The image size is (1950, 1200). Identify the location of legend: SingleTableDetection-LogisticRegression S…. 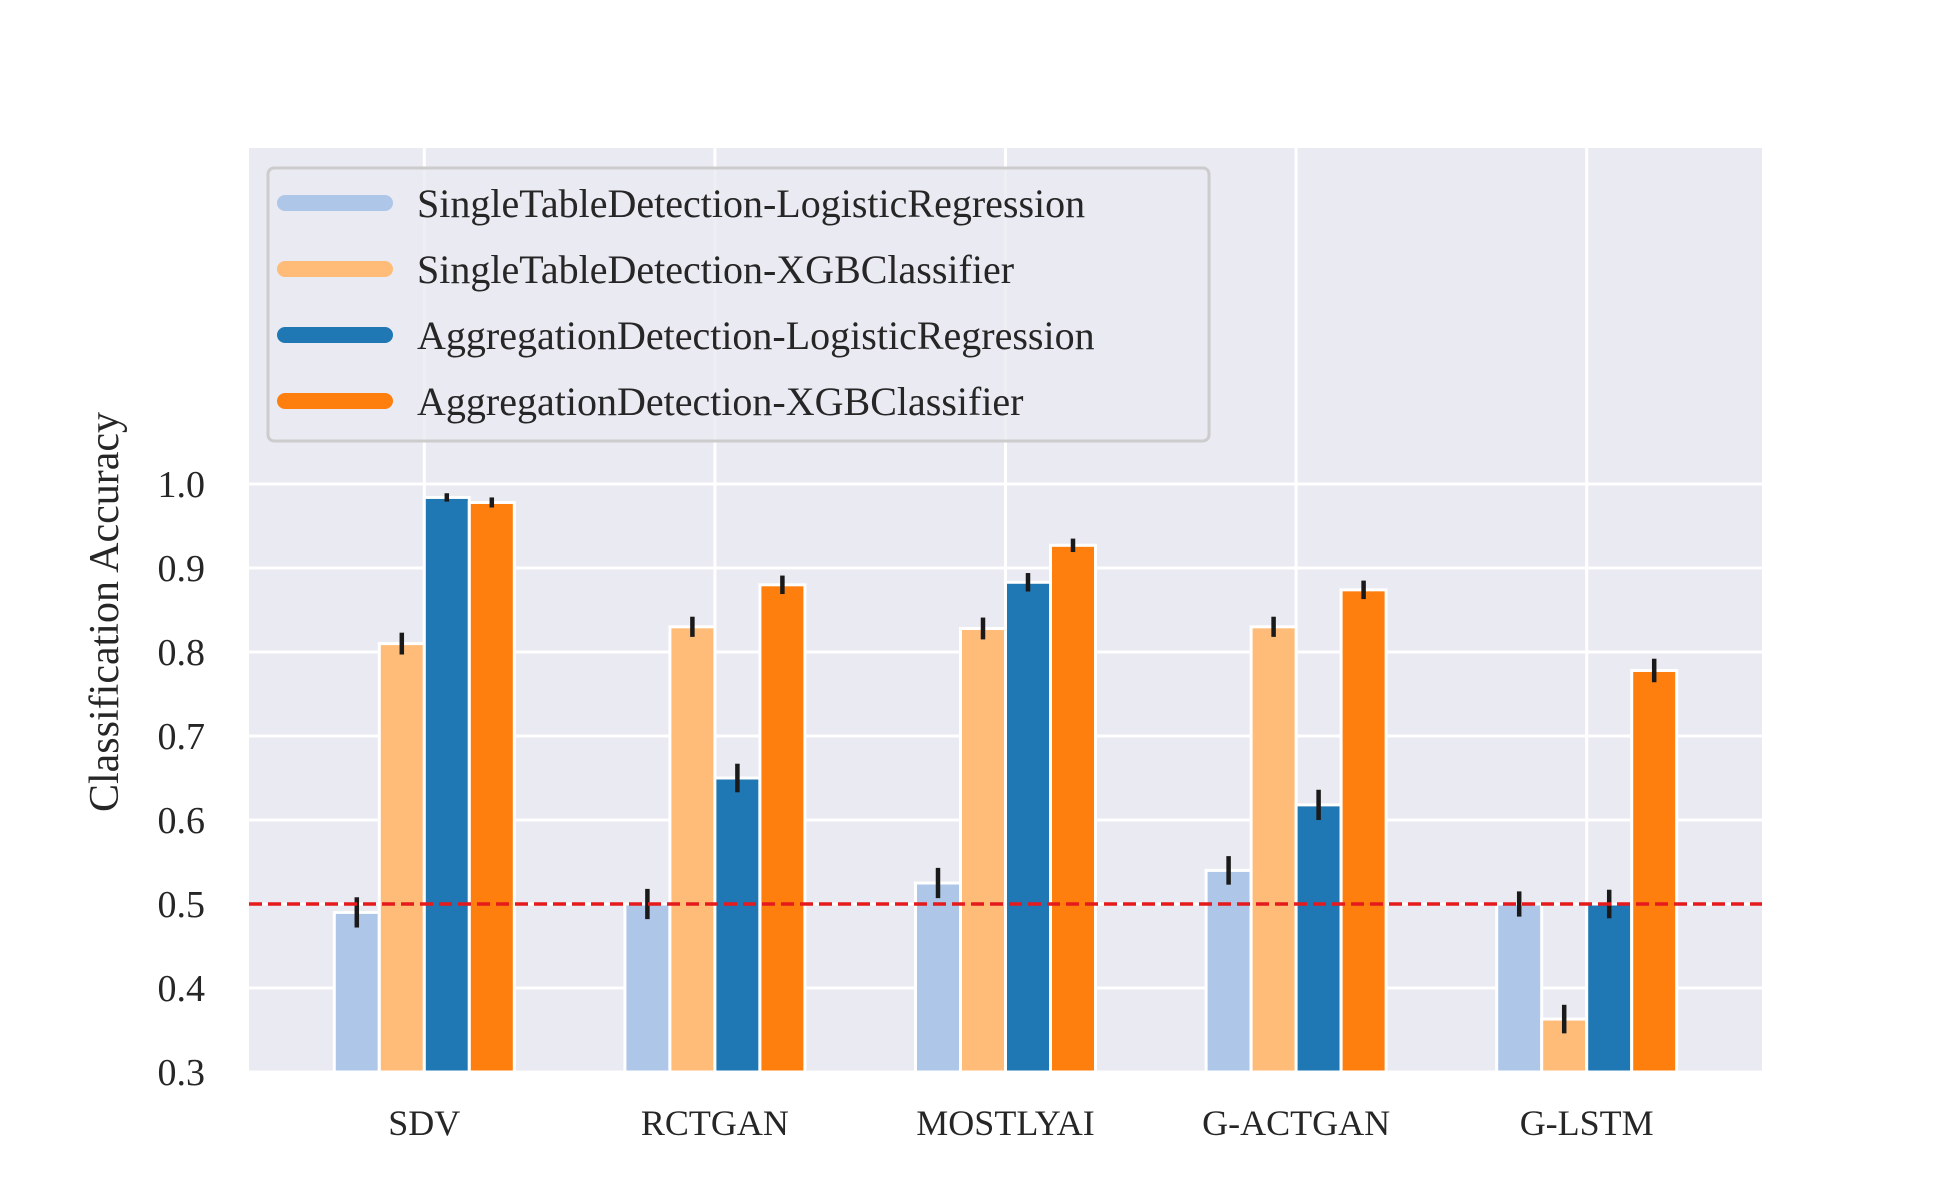
(738, 304).